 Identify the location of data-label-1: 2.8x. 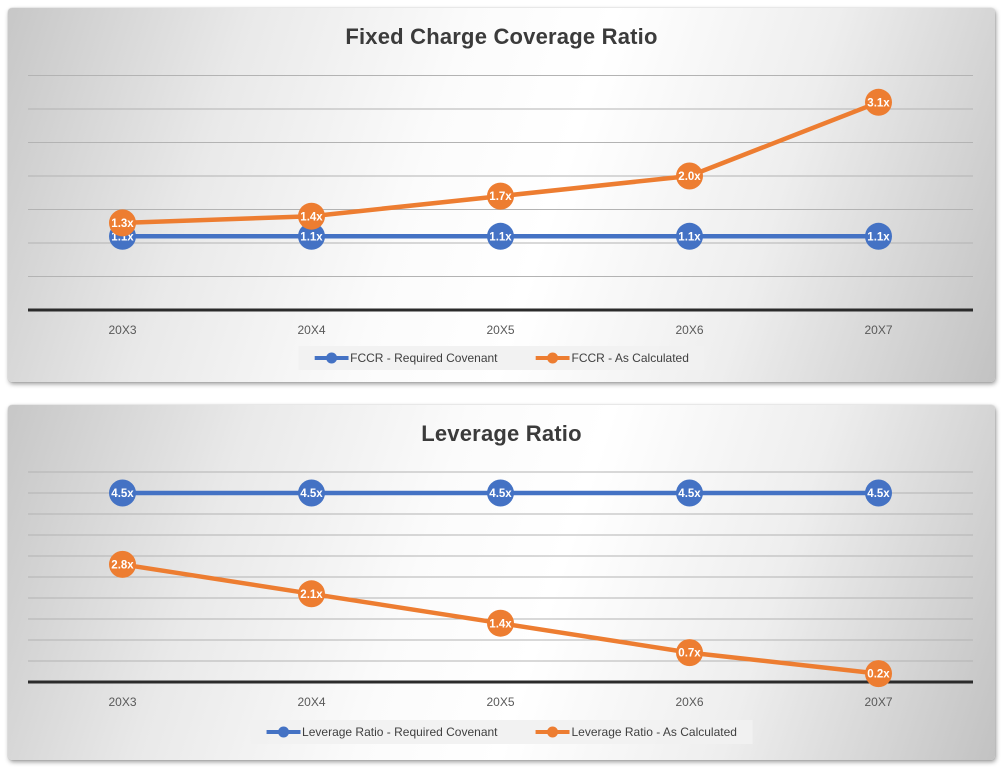
(122, 566).